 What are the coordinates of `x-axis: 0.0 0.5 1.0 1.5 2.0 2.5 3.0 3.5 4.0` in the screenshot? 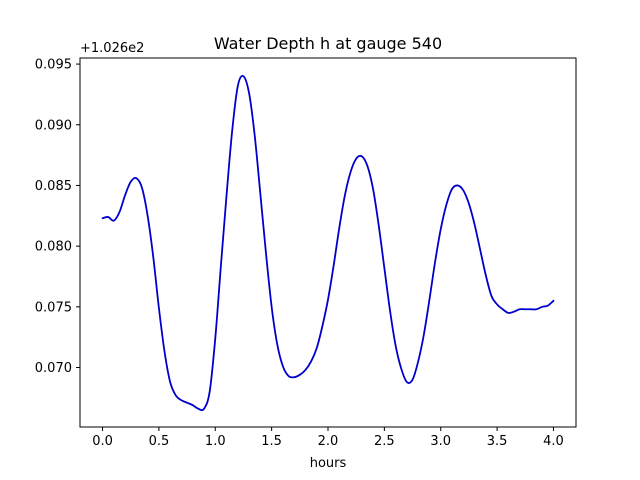 It's located at (328, 438).